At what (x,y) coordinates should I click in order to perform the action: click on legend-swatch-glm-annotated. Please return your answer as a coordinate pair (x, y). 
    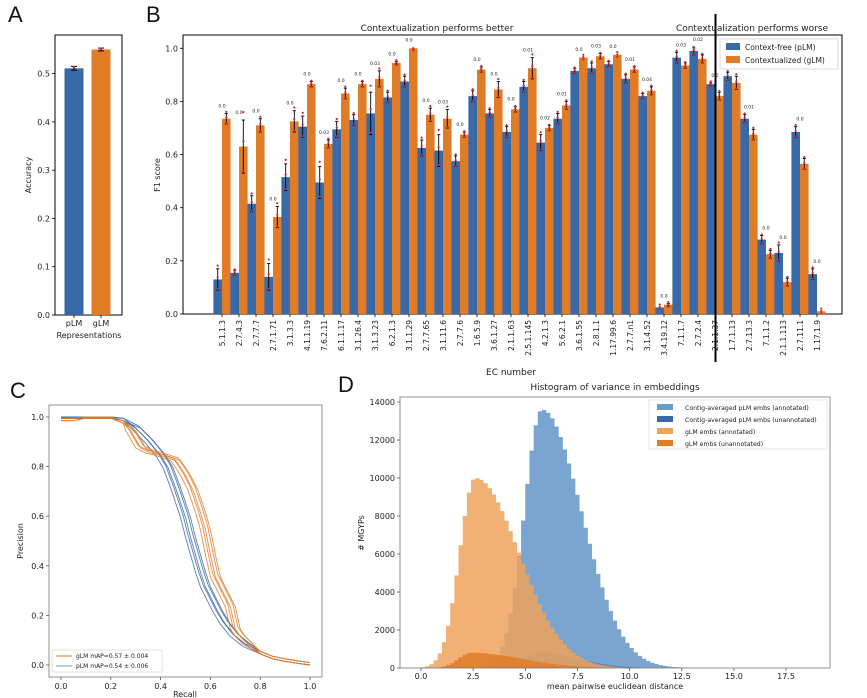
    Looking at the image, I should click on (665, 431).